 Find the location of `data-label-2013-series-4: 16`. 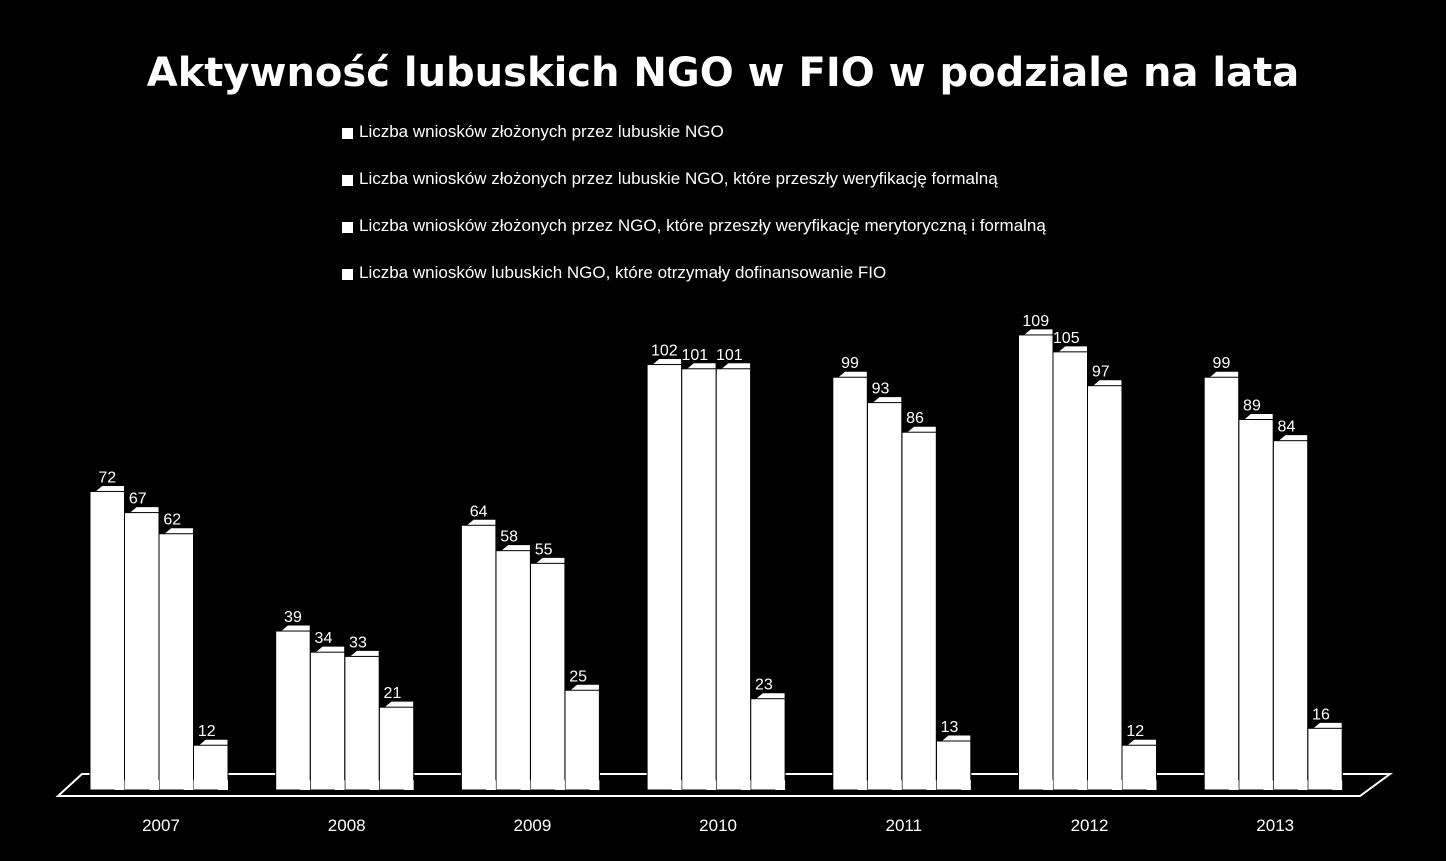

data-label-2013-series-4: 16 is located at coordinates (1321, 714).